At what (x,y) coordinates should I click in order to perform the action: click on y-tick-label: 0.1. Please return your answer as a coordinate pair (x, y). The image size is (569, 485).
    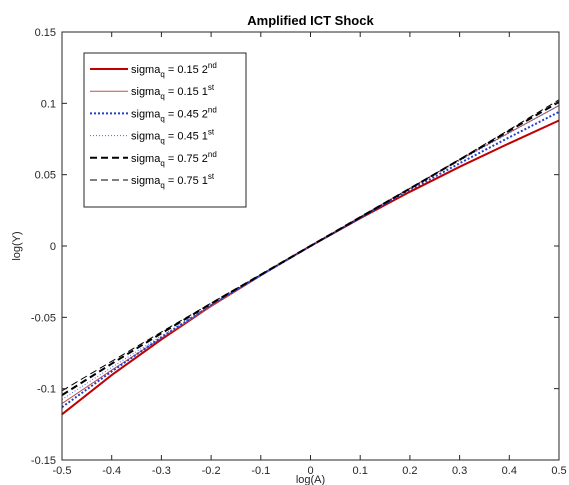
    Looking at the image, I should click on (48, 104).